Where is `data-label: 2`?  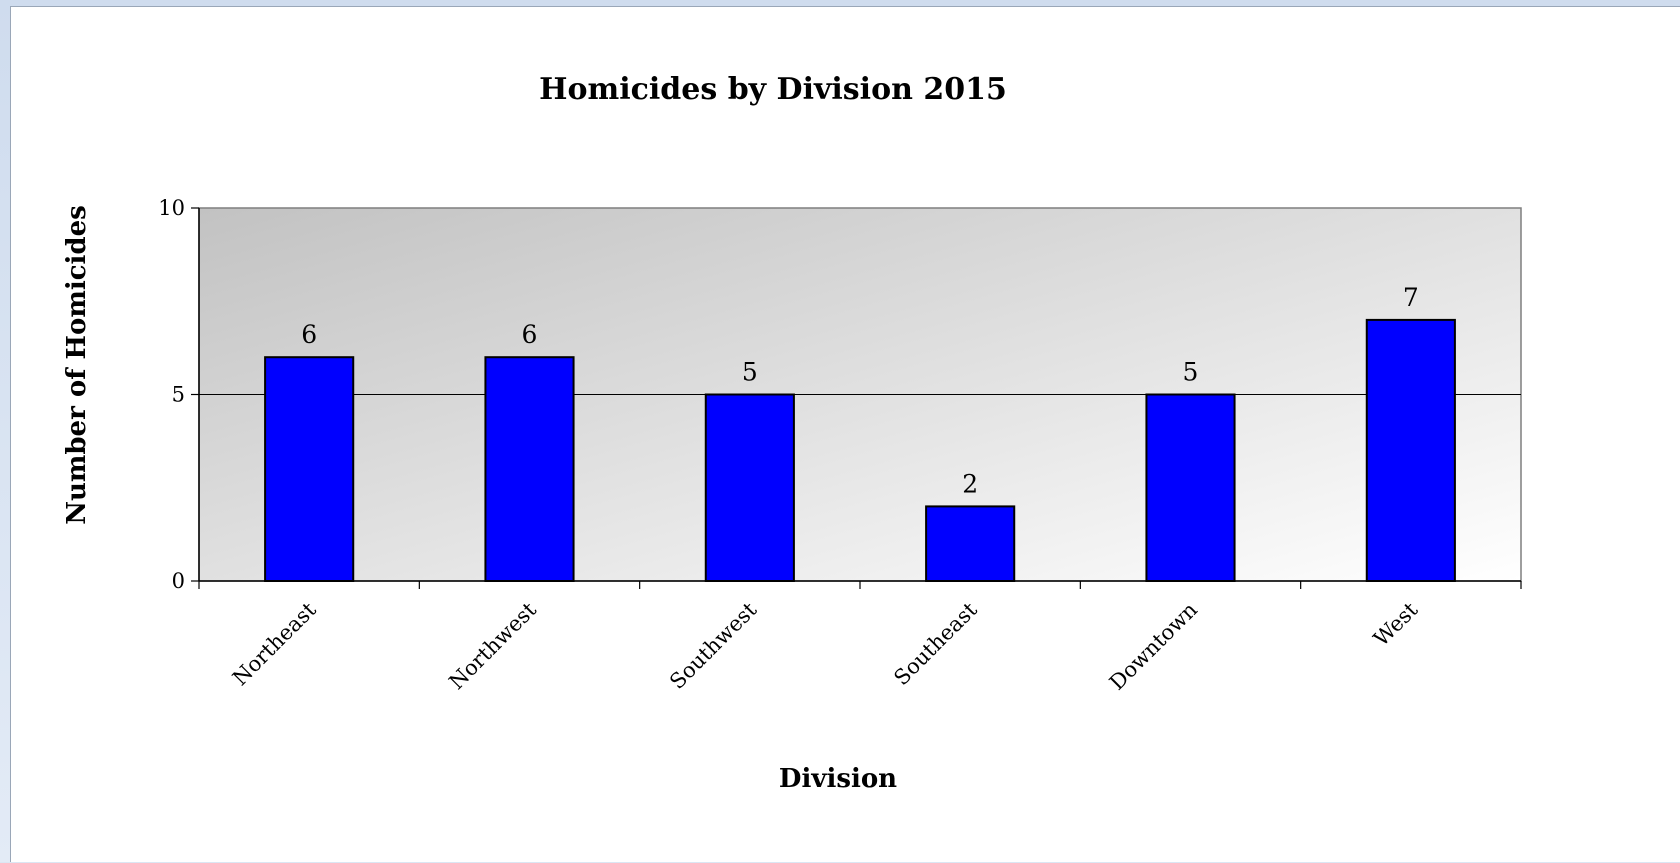 data-label: 2 is located at coordinates (970, 483).